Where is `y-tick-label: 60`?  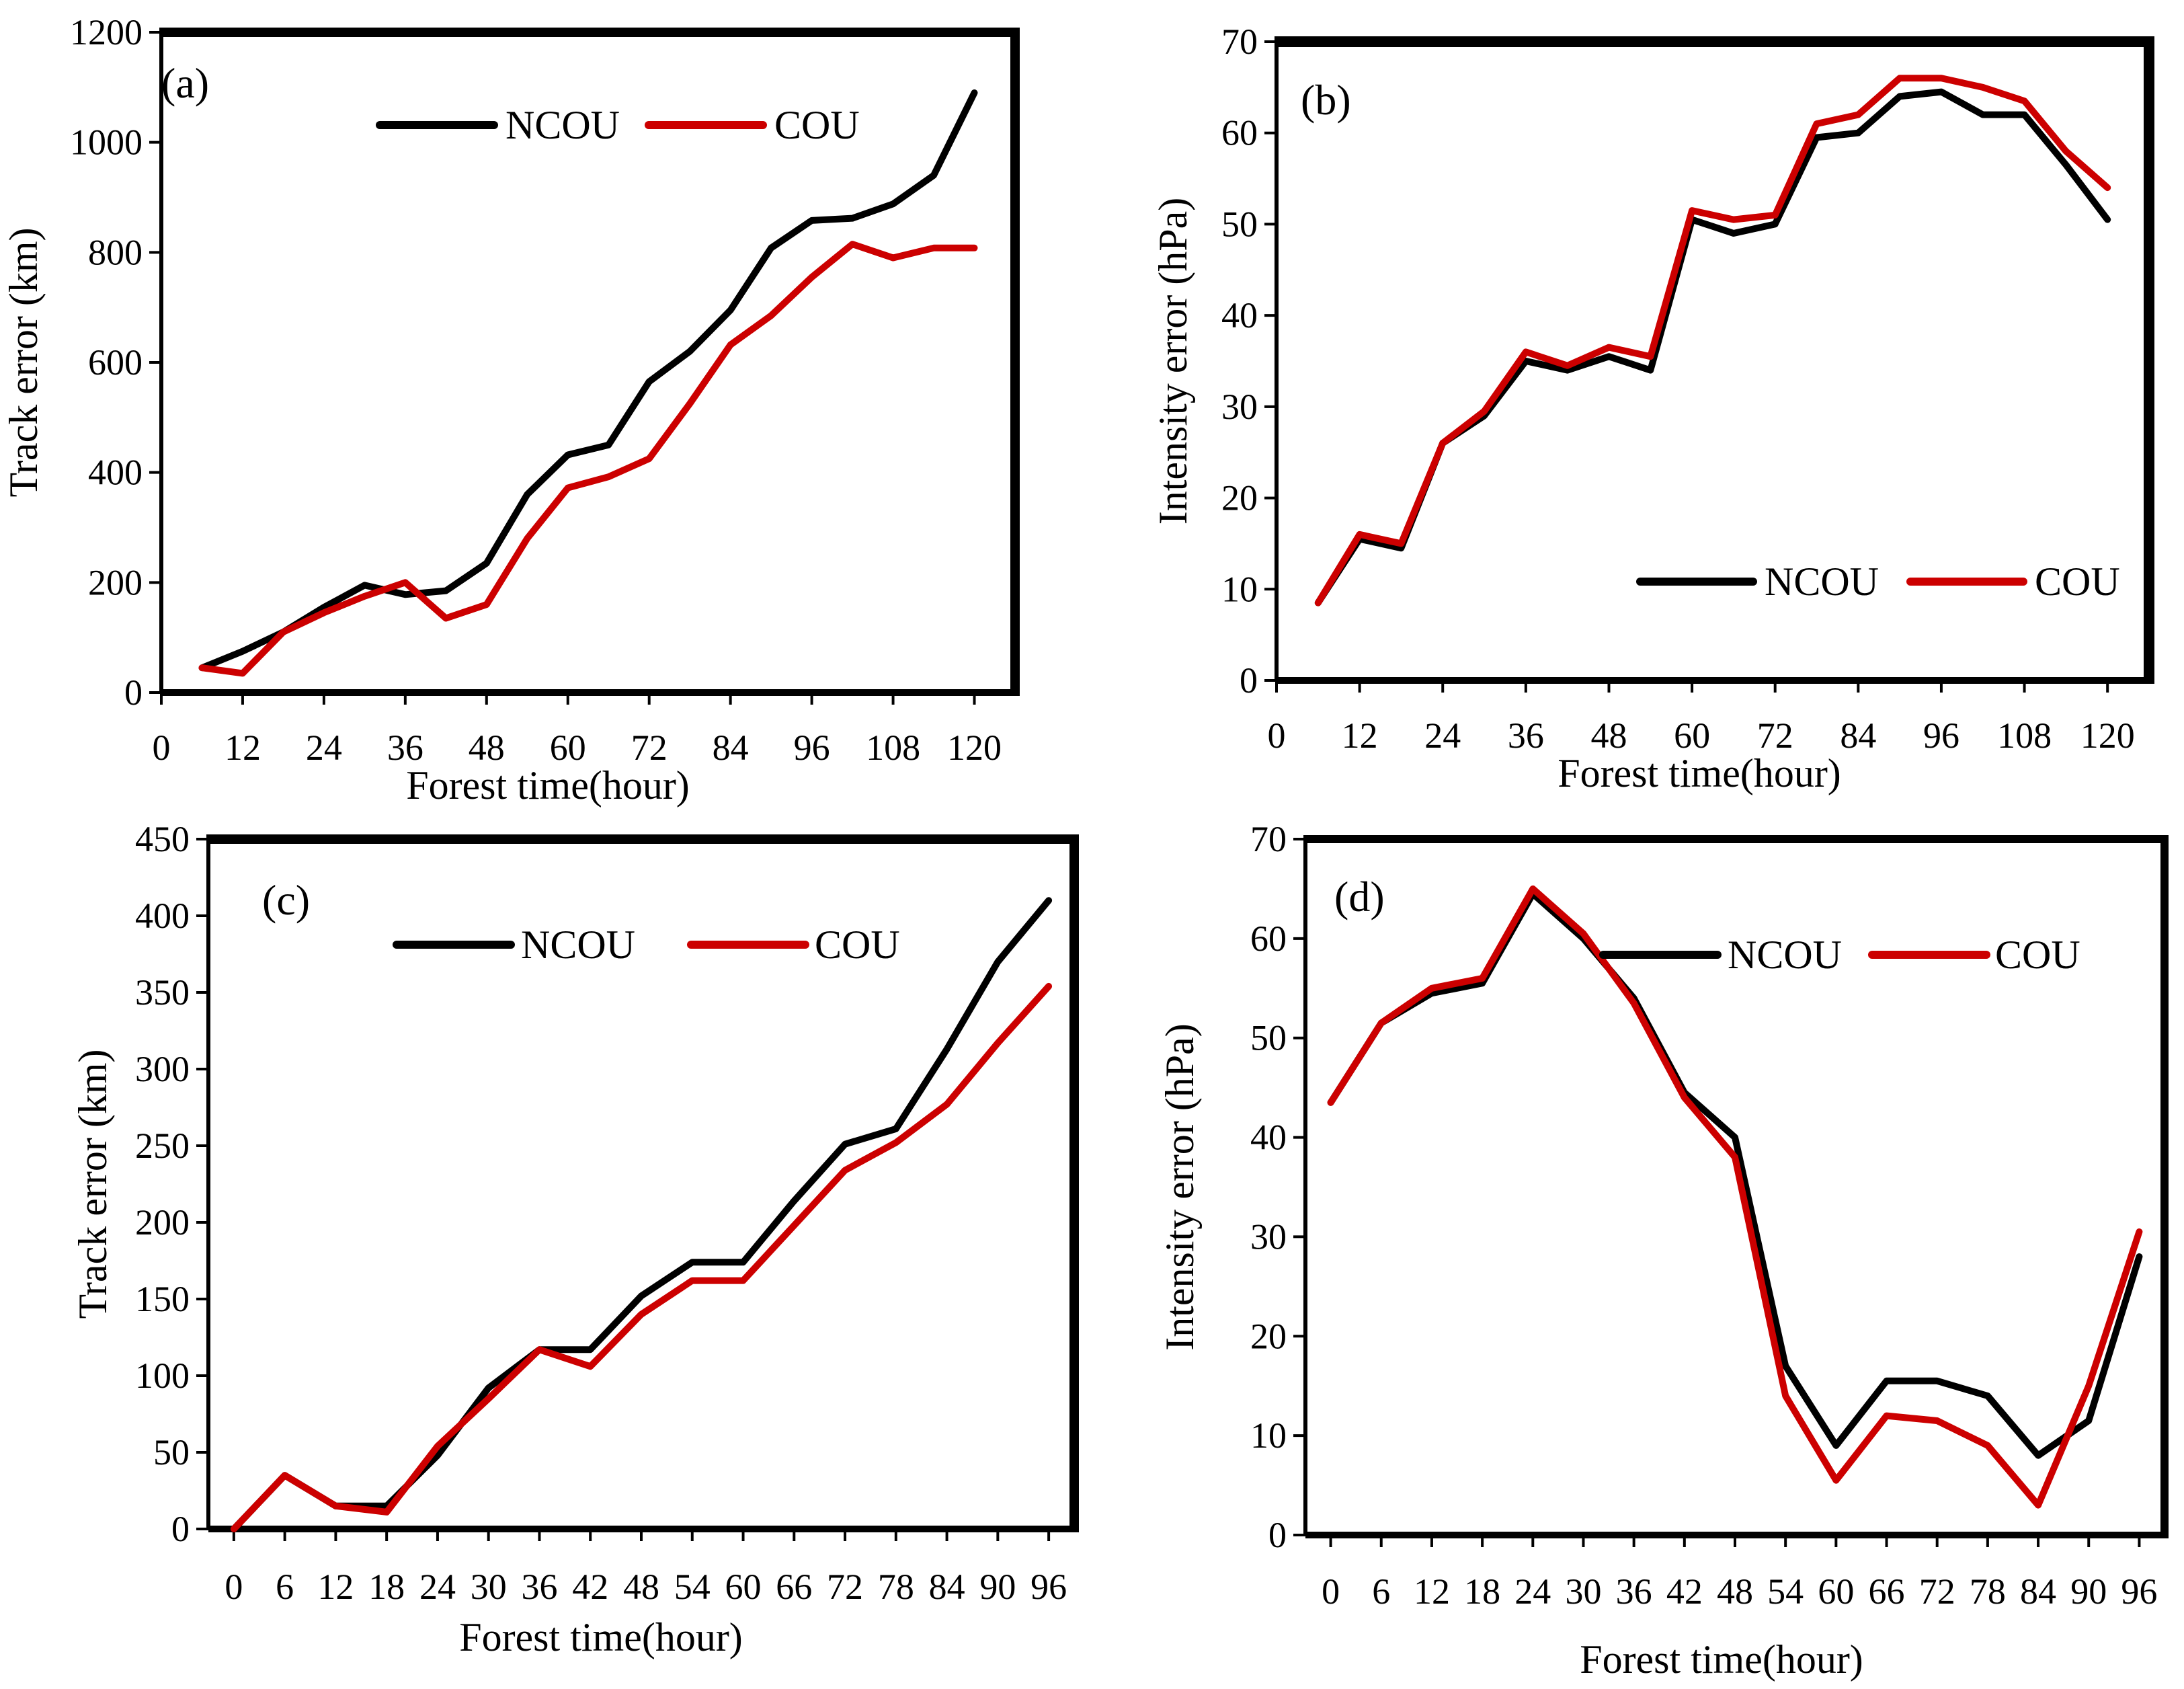
y-tick-label: 60 is located at coordinates (1269, 938).